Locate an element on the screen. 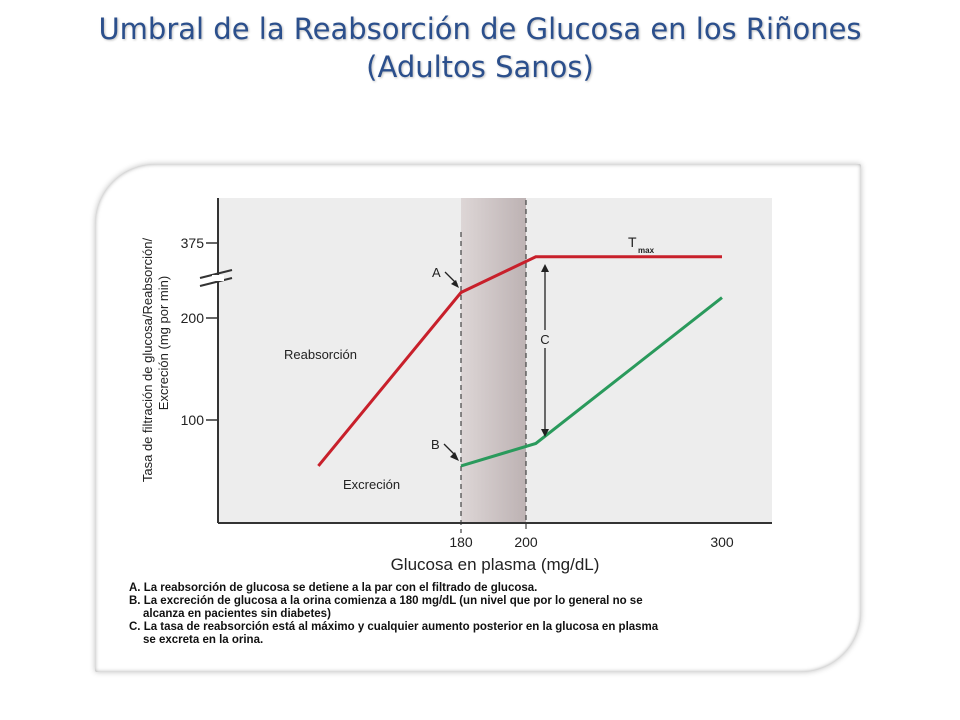 The height and width of the screenshot is (720, 960). title-line-2: (Adultos Sanos) is located at coordinates (480, 67).